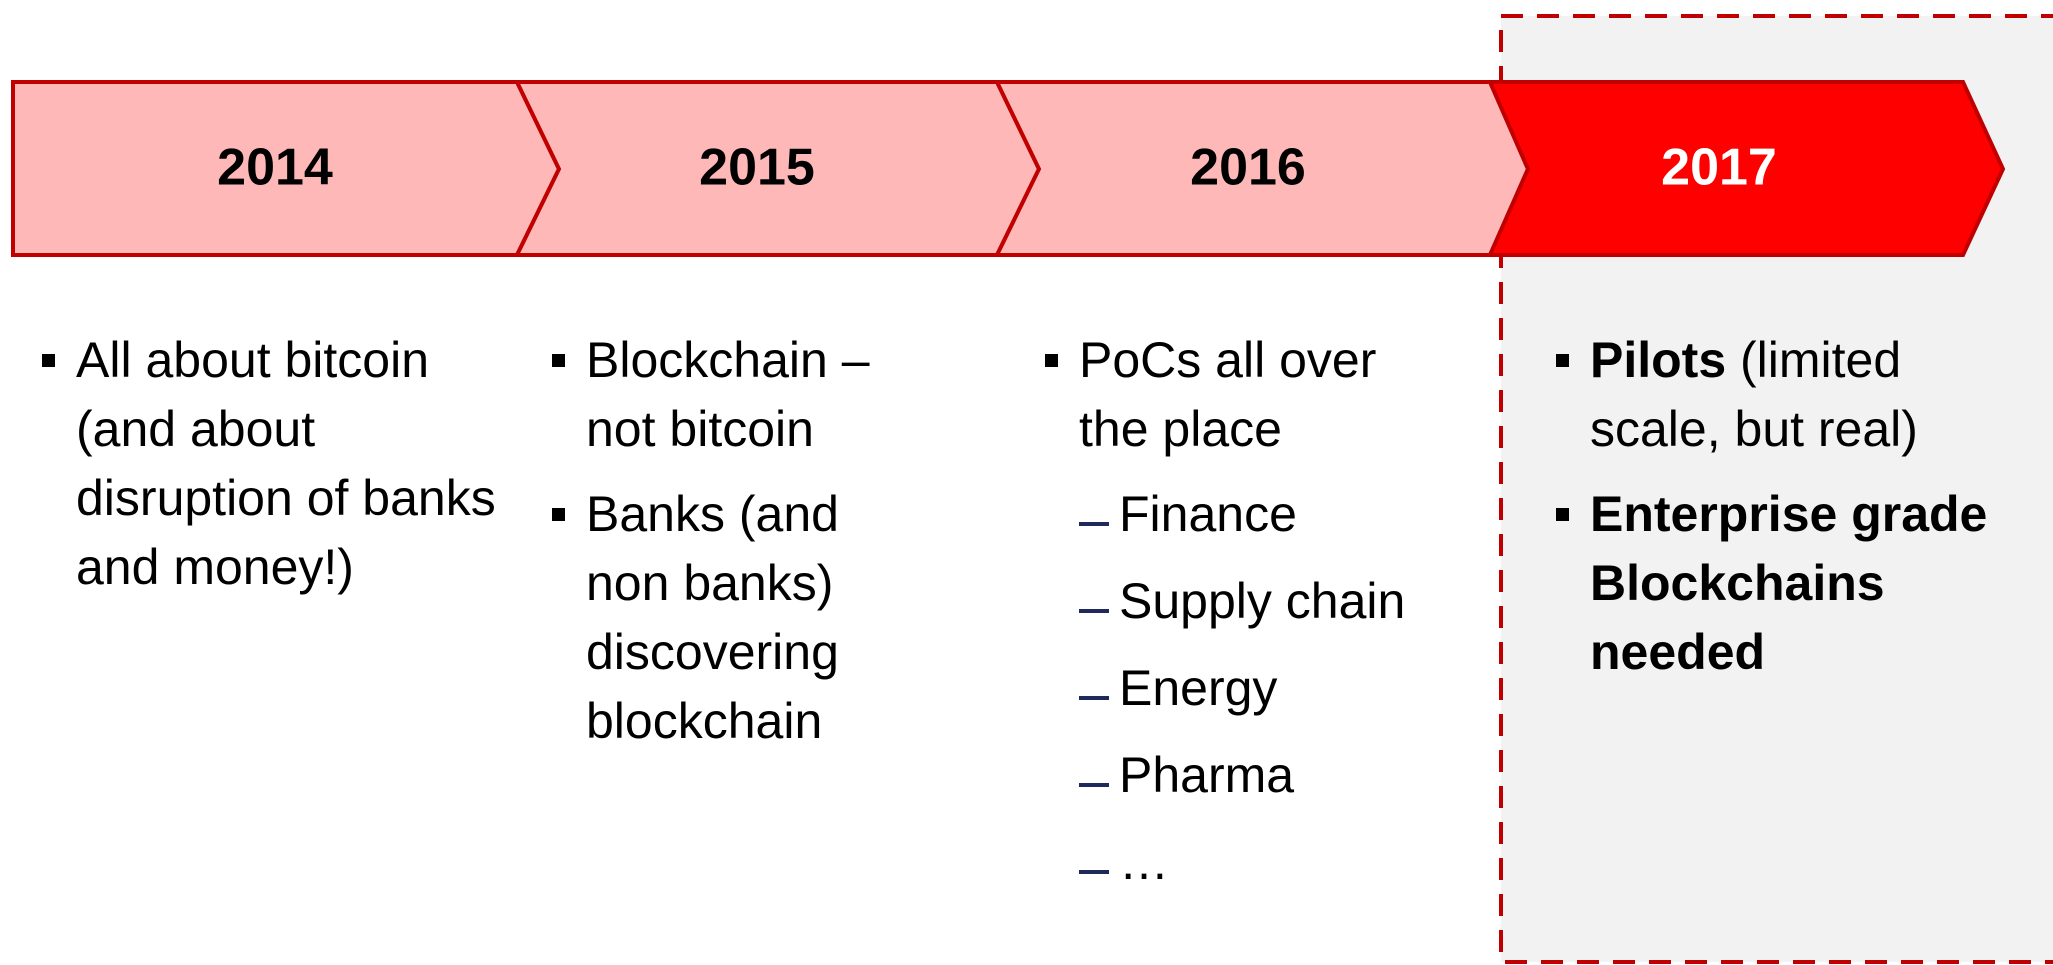 The image size is (2053, 965). Describe the element at coordinates (1789, 583) in the screenshot. I see `bullet-bold-text: Enterprise grade Blockchains needed` at that location.